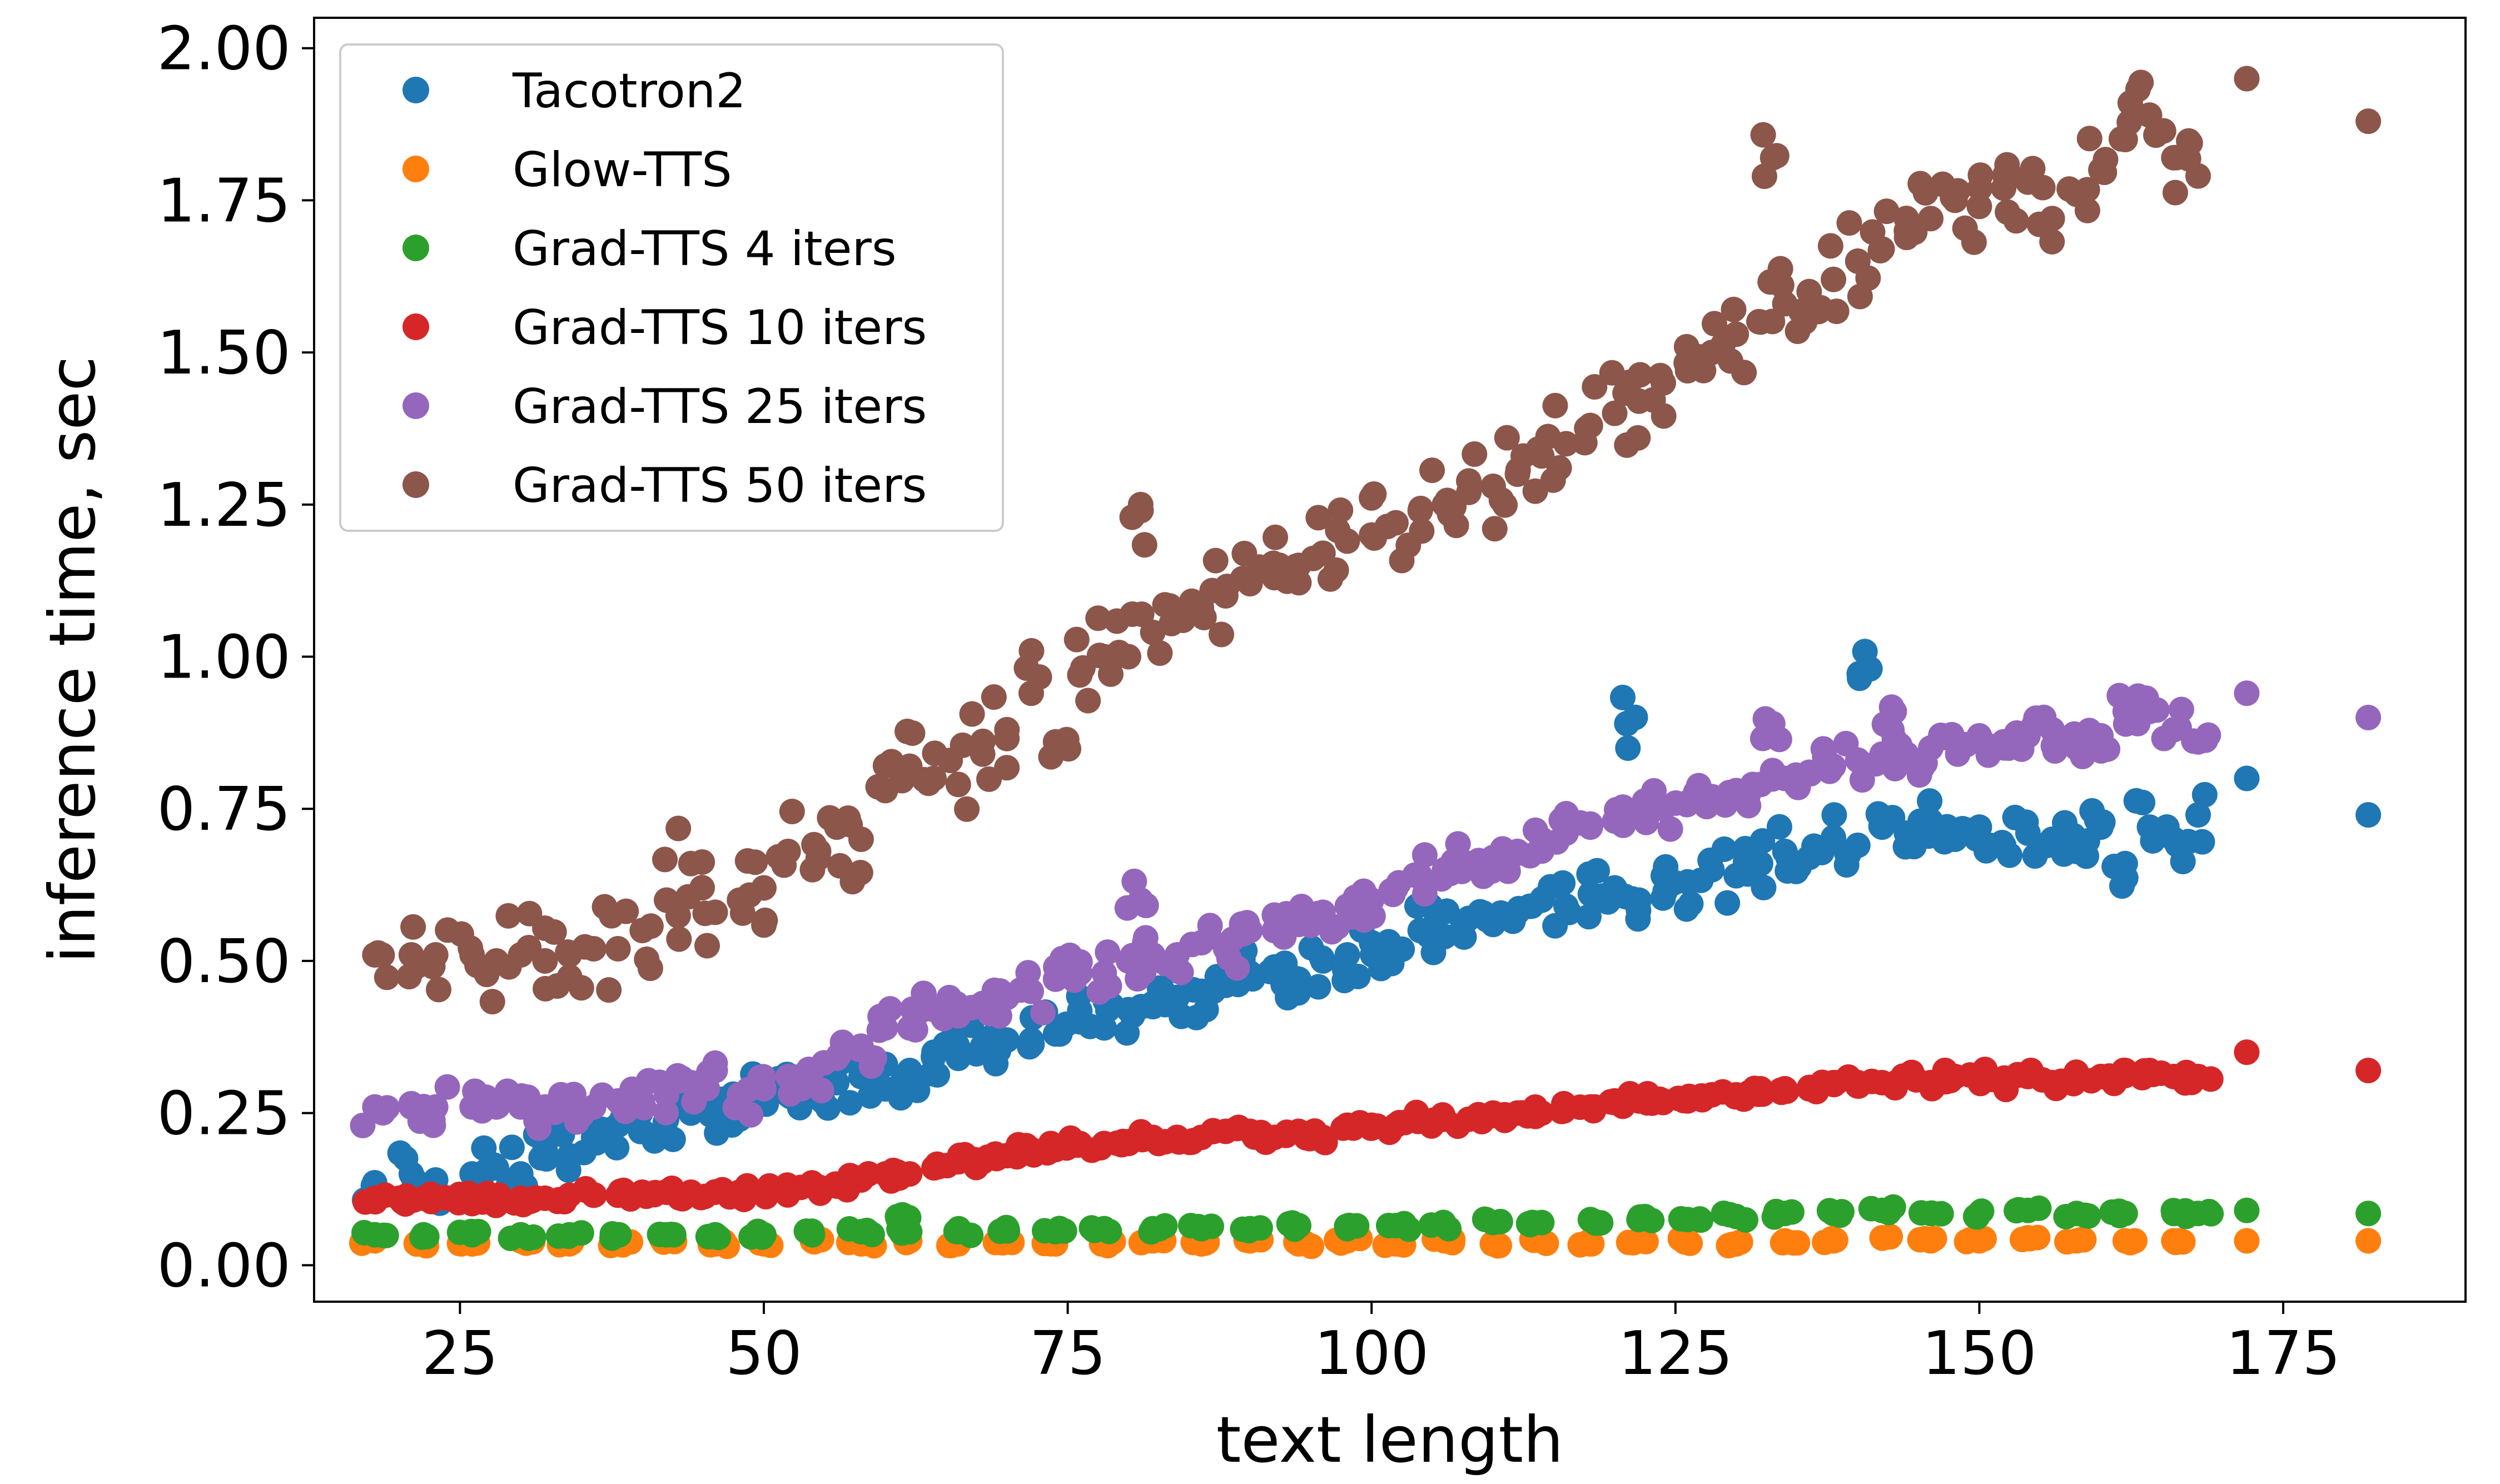 The image size is (2500, 1484). What do you see at coordinates (1372, 1354) in the screenshot?
I see `x-tick-label: 100` at bounding box center [1372, 1354].